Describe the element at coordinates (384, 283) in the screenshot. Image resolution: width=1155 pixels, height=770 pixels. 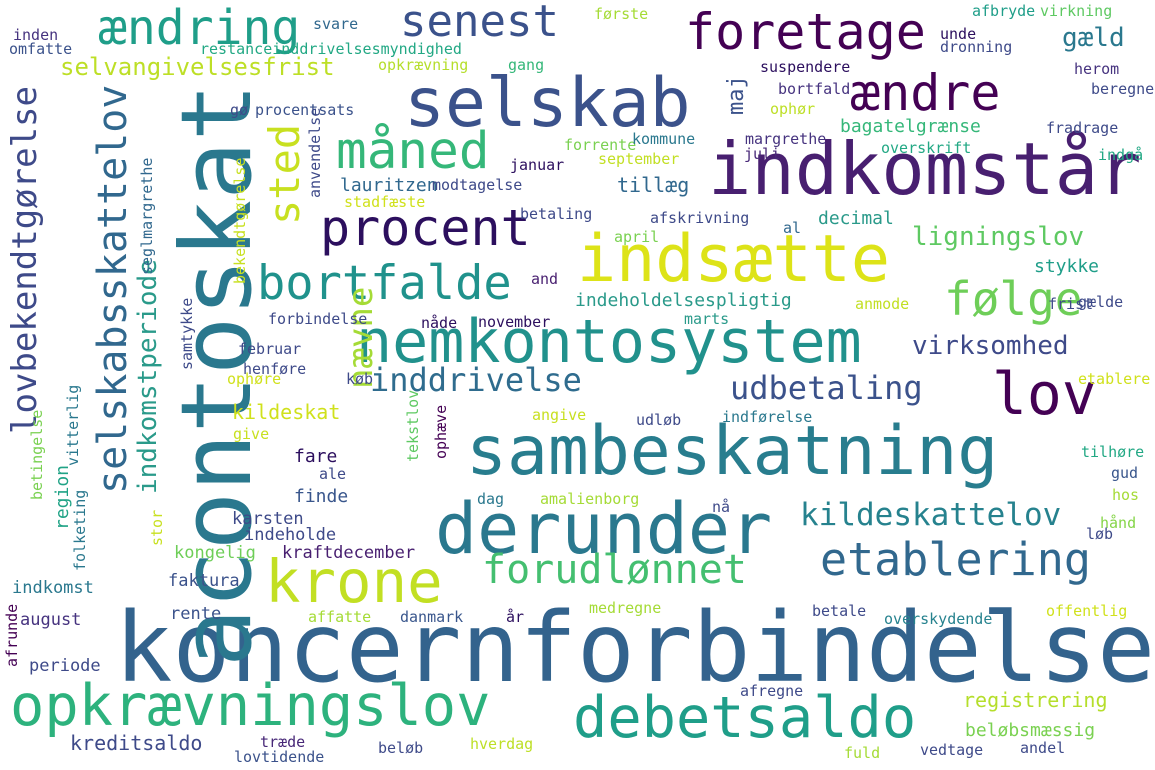
I see `word-19: bortfalde` at that location.